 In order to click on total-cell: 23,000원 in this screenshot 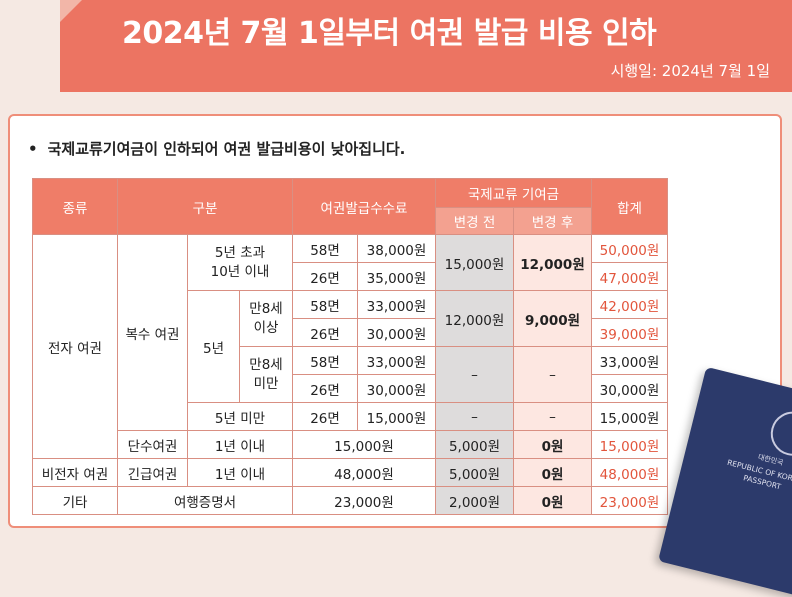, I will do `click(629, 500)`.